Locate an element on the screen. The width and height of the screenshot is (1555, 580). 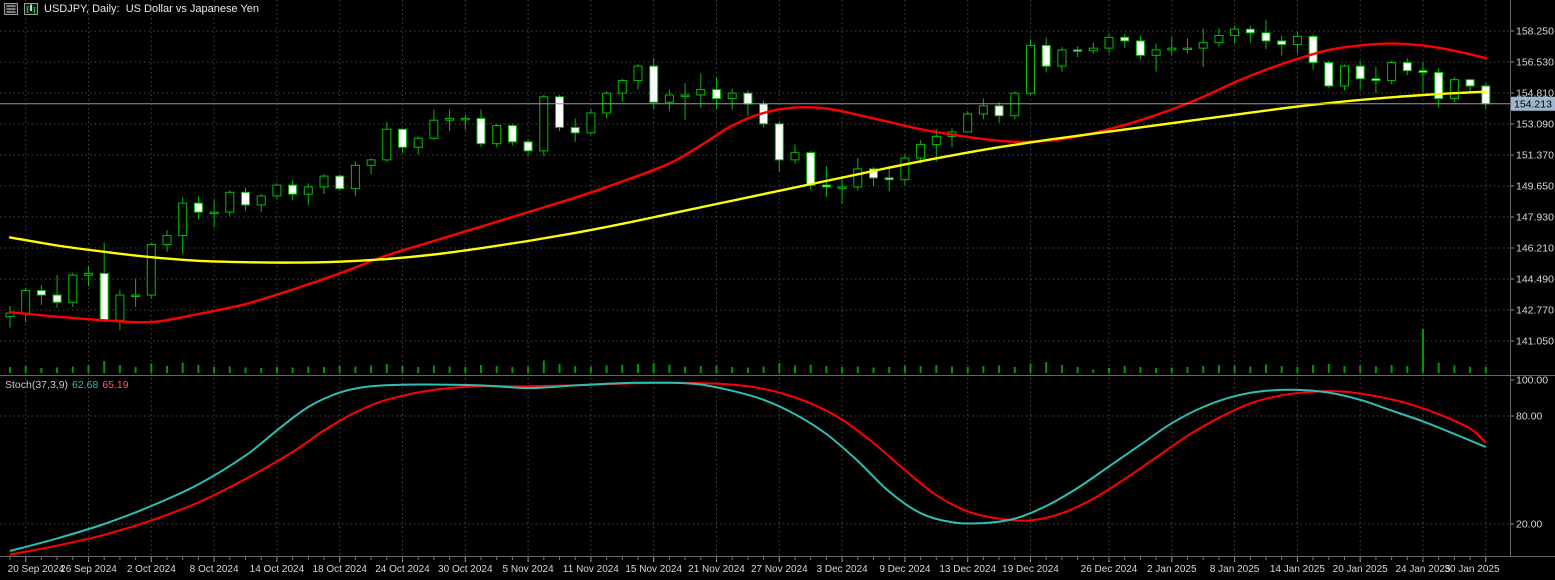
date-tick-label: 30 Jan 2025 is located at coordinates (1471, 569).